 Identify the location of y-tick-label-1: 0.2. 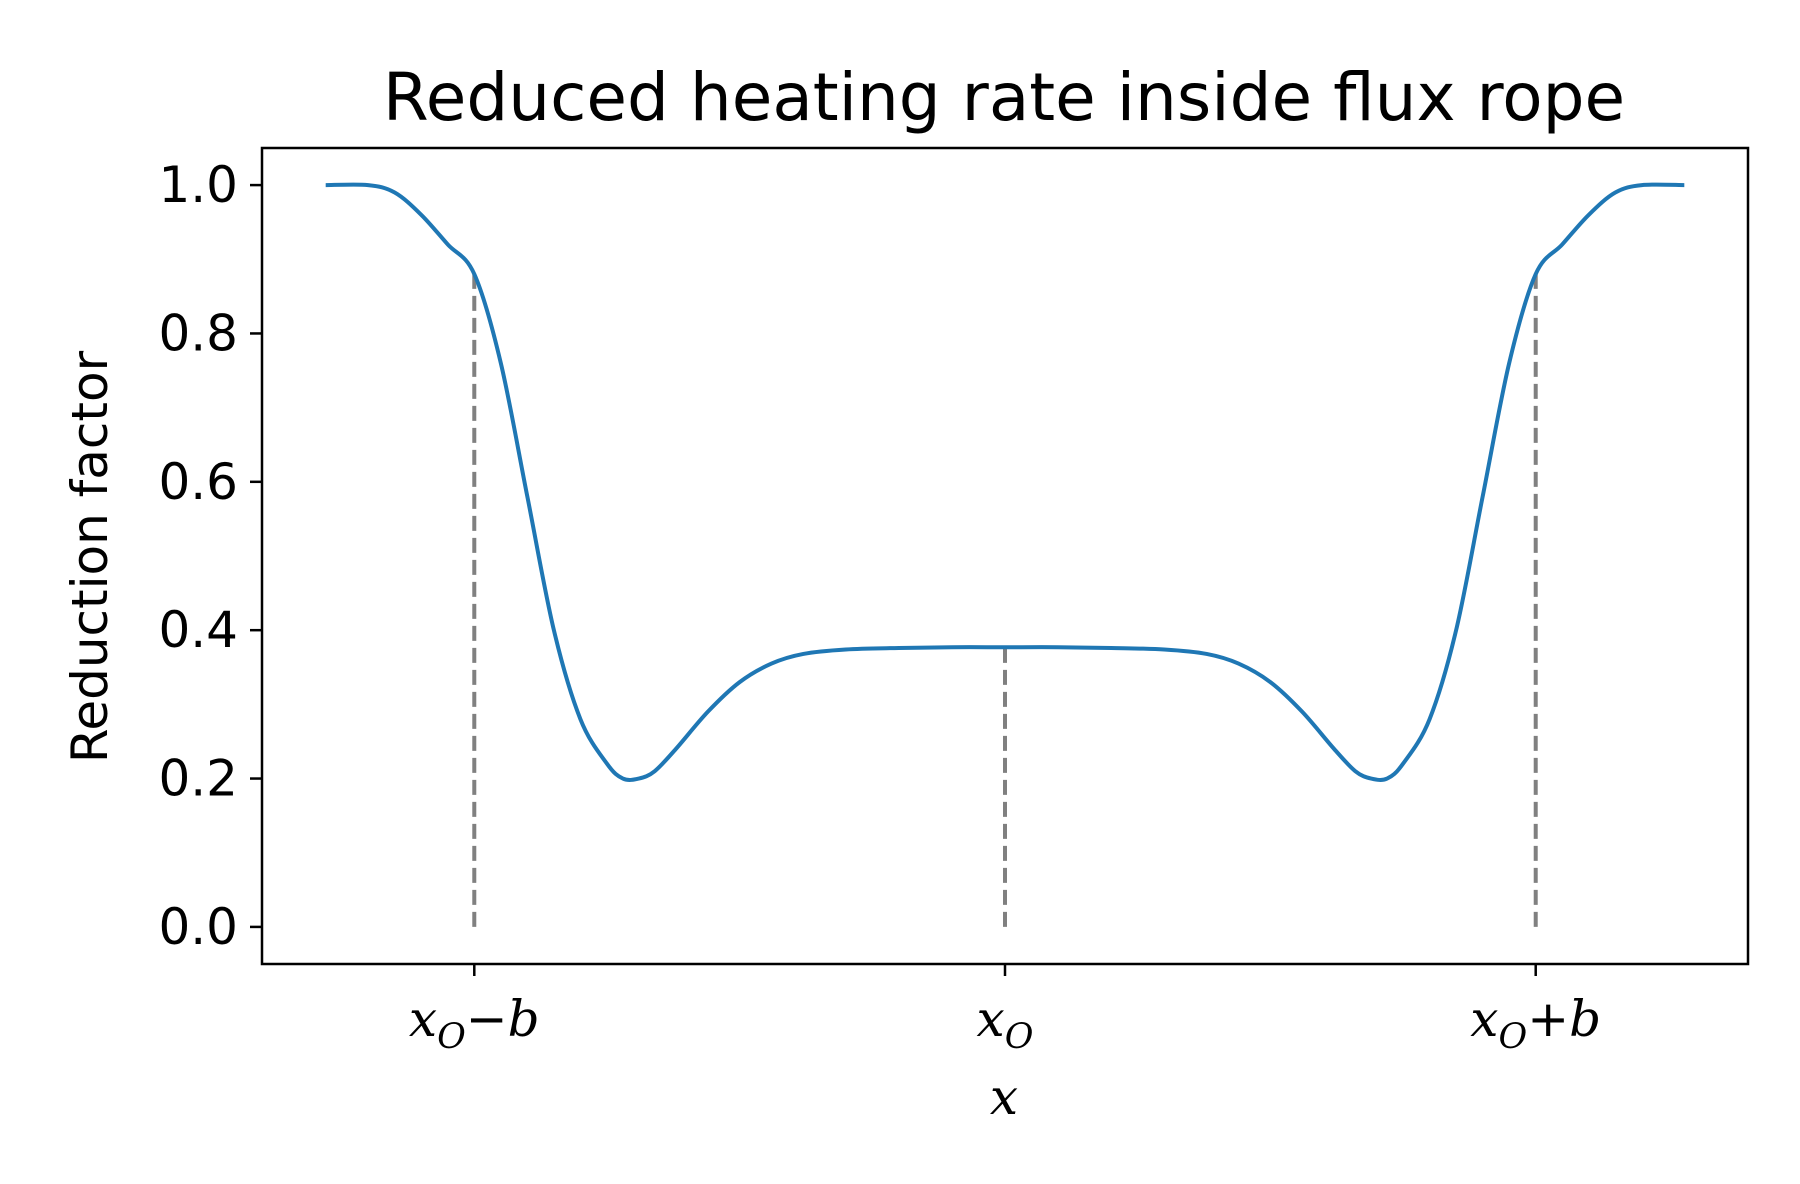
(198, 779).